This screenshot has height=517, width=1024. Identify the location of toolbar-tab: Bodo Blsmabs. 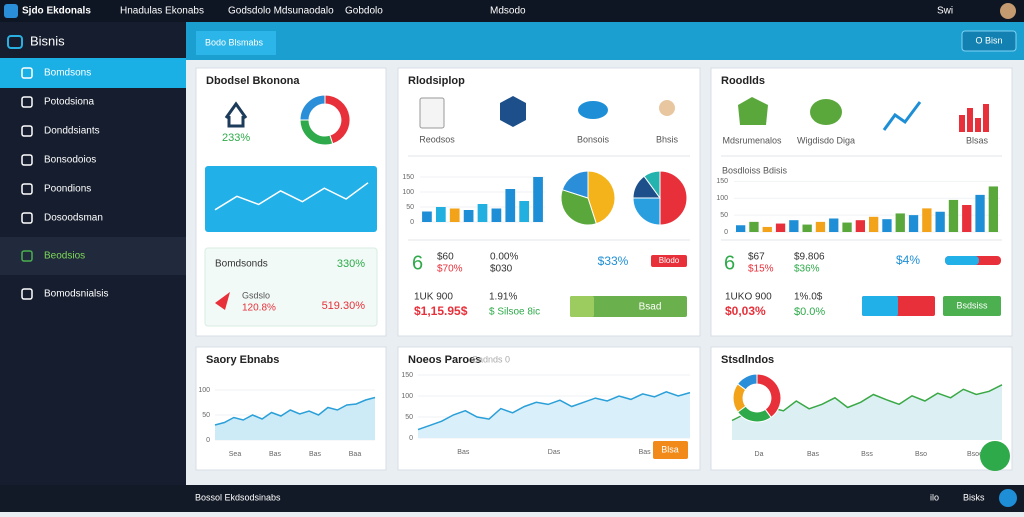
(234, 42).